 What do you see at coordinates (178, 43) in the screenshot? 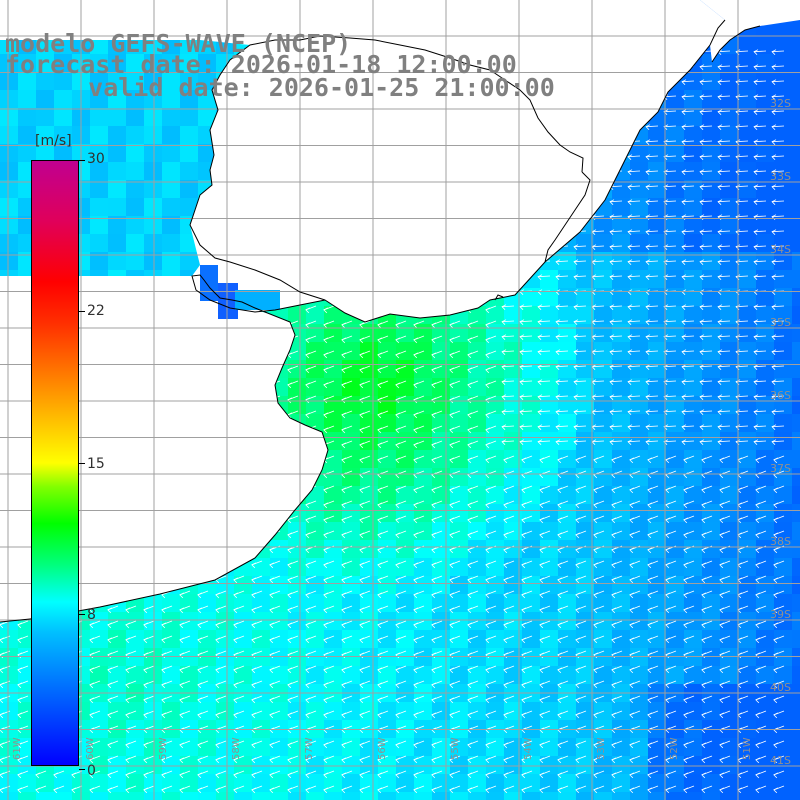
I see `title-model: modelo GEFS-WAVE (NCEP)` at bounding box center [178, 43].